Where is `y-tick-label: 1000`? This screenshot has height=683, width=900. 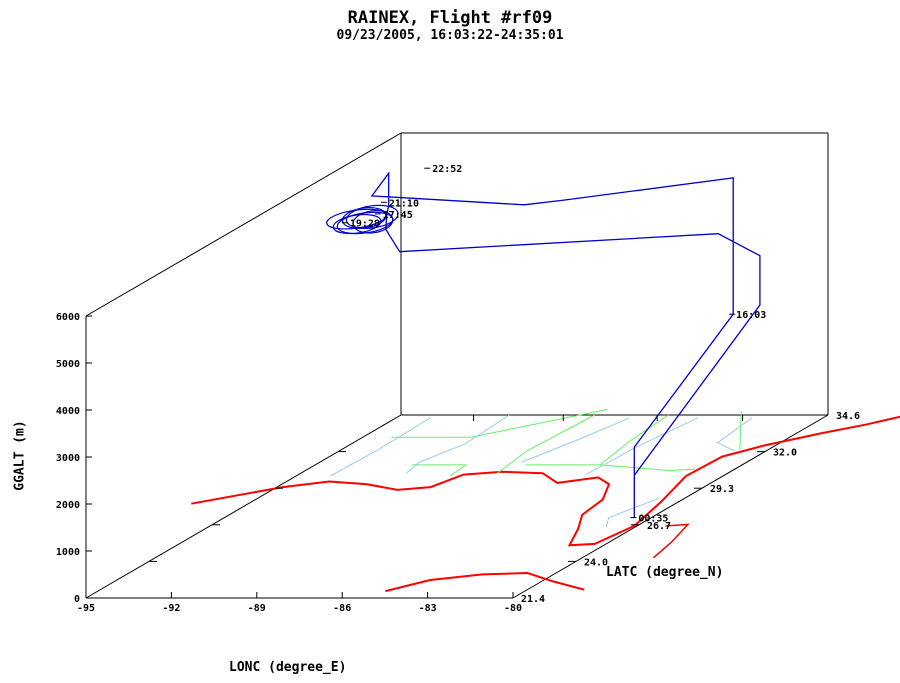
y-tick-label: 1000 is located at coordinates (68, 552).